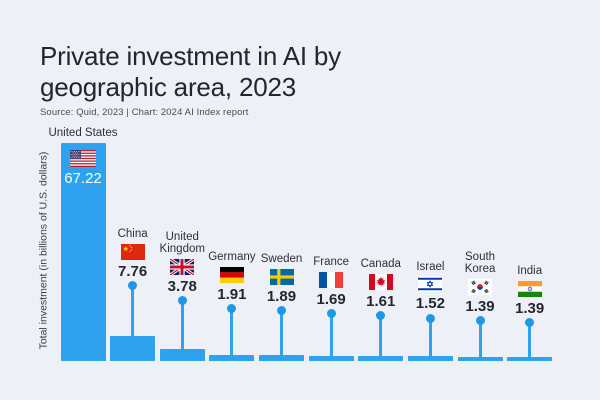 The height and width of the screenshot is (400, 600). I want to click on bar-china, so click(133, 348).